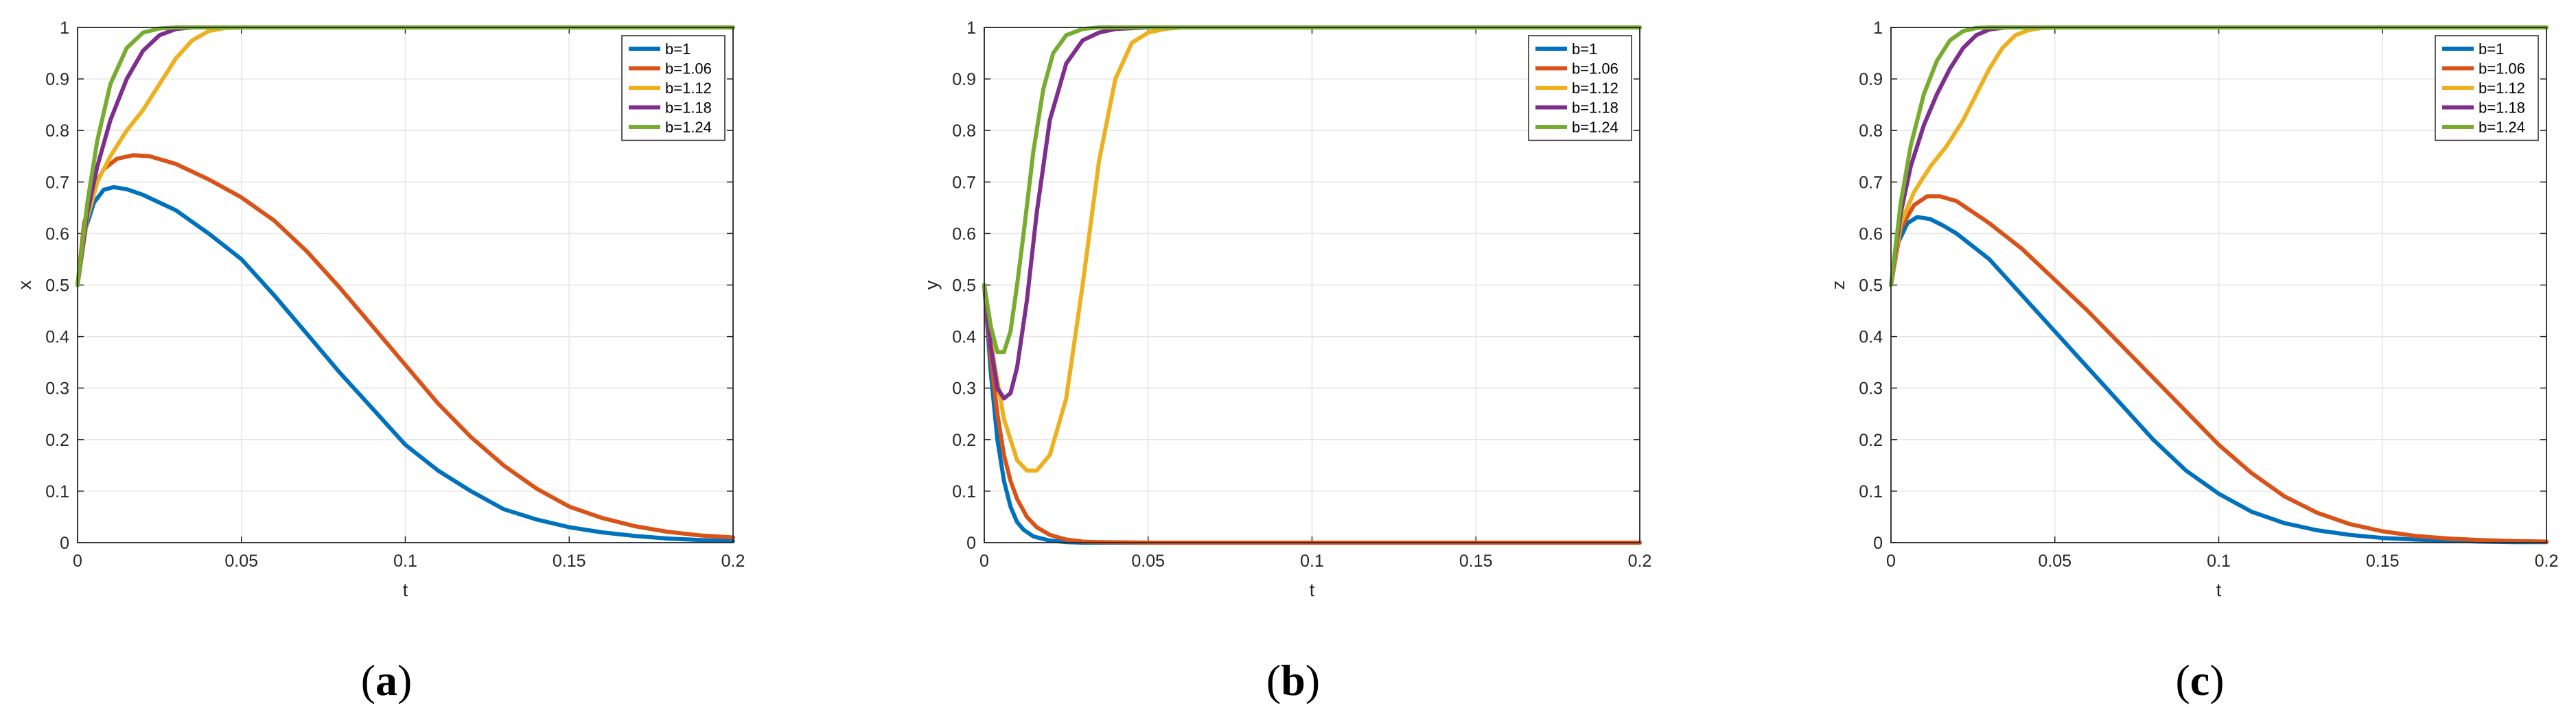  I want to click on panel-caption-letter: b, so click(1293, 680).